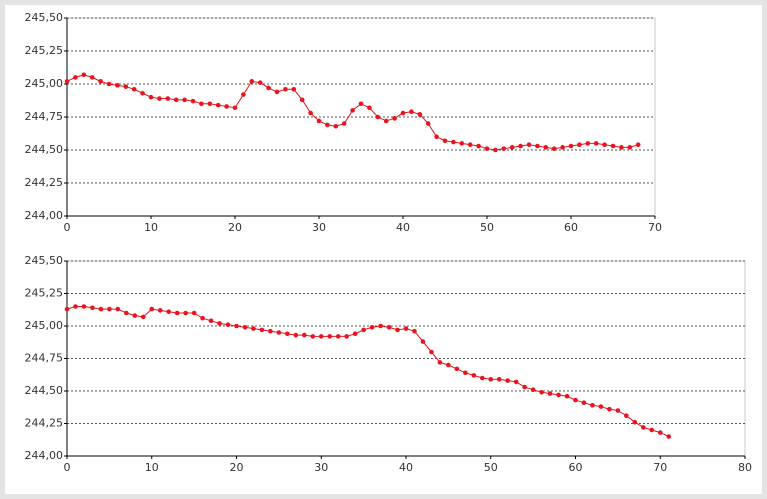 This screenshot has width=767, height=499. I want to click on x-tick-label: 40, so click(403, 227).